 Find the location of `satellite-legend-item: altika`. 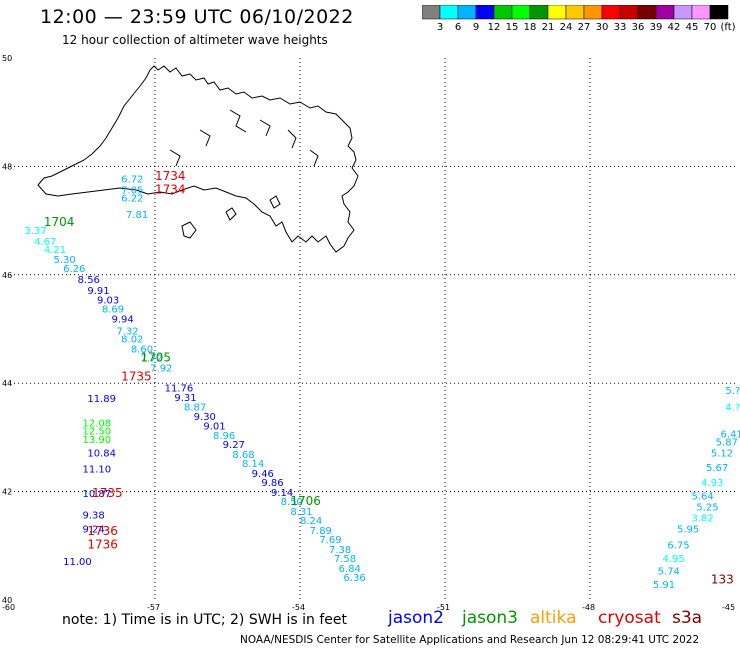

satellite-legend-item: altika is located at coordinates (553, 618).